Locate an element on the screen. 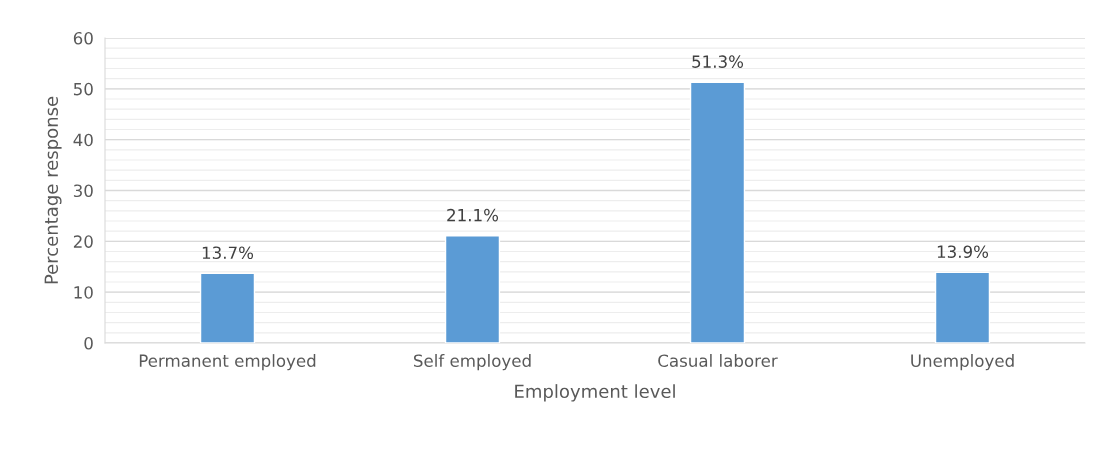 This screenshot has width=1110, height=455. data-label: 13.9% is located at coordinates (963, 251).